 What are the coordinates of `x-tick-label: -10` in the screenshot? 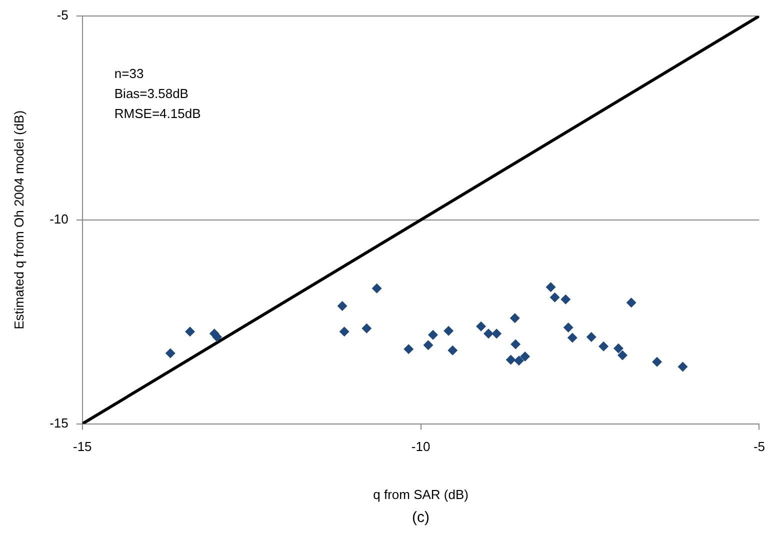 It's located at (420, 446).